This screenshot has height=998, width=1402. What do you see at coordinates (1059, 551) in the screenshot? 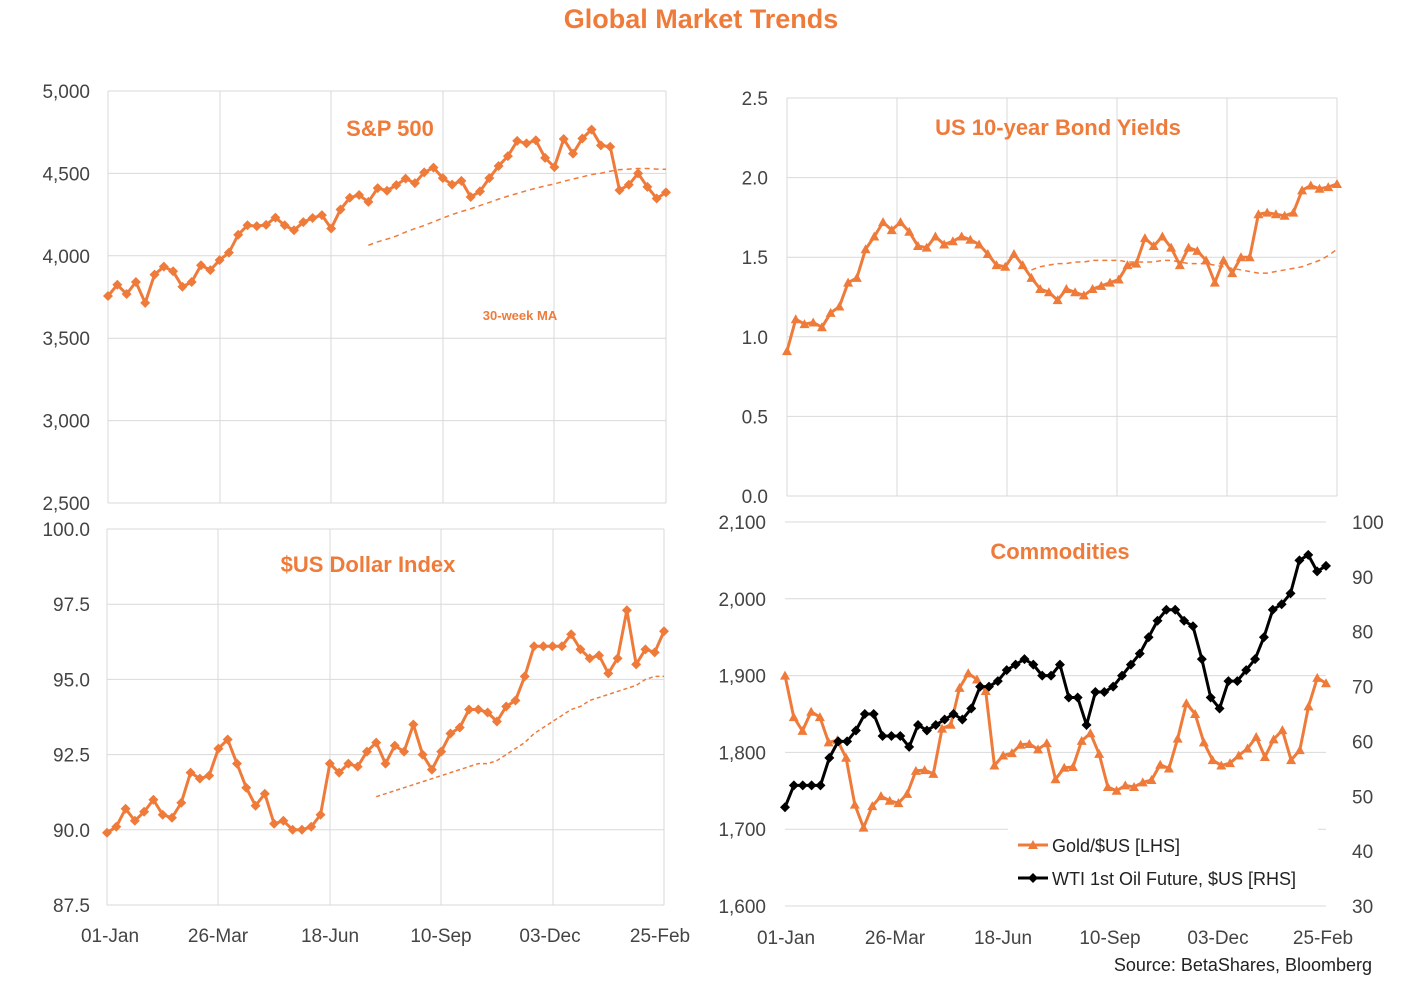
I see `commod-title: Commodities` at bounding box center [1059, 551].